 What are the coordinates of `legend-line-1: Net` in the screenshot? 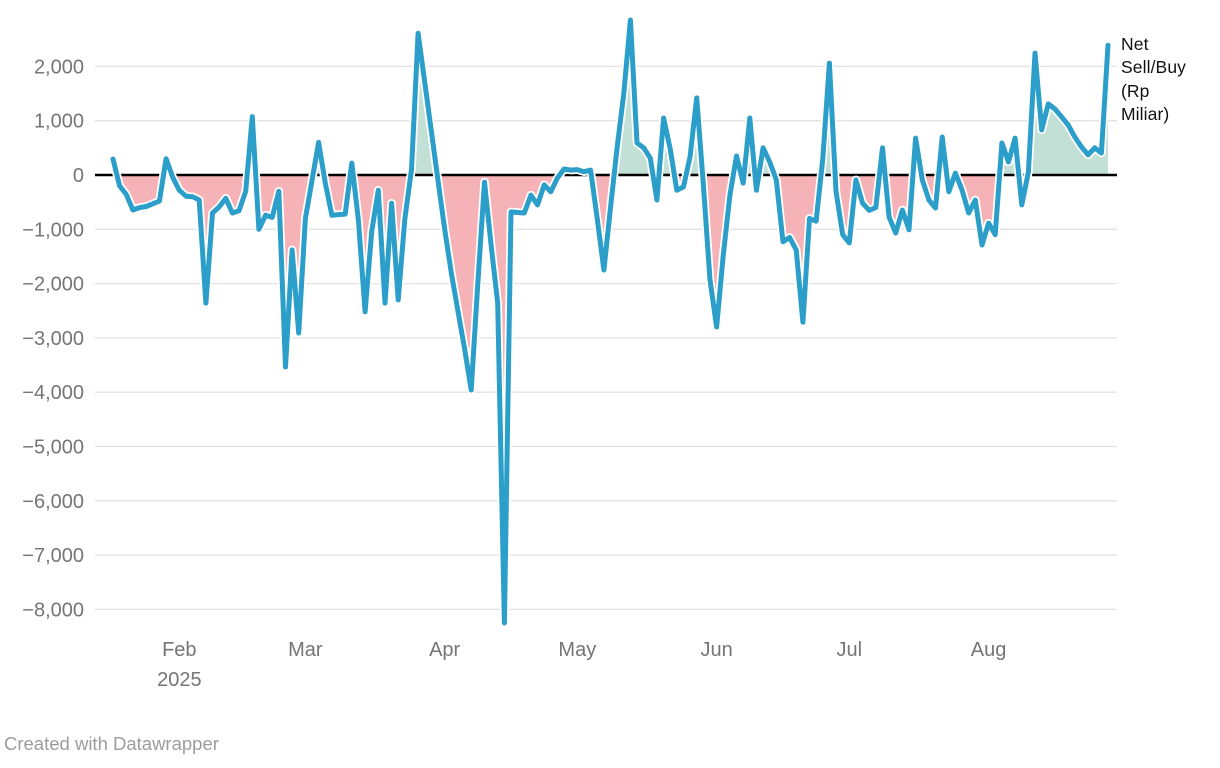 It's located at (1135, 44).